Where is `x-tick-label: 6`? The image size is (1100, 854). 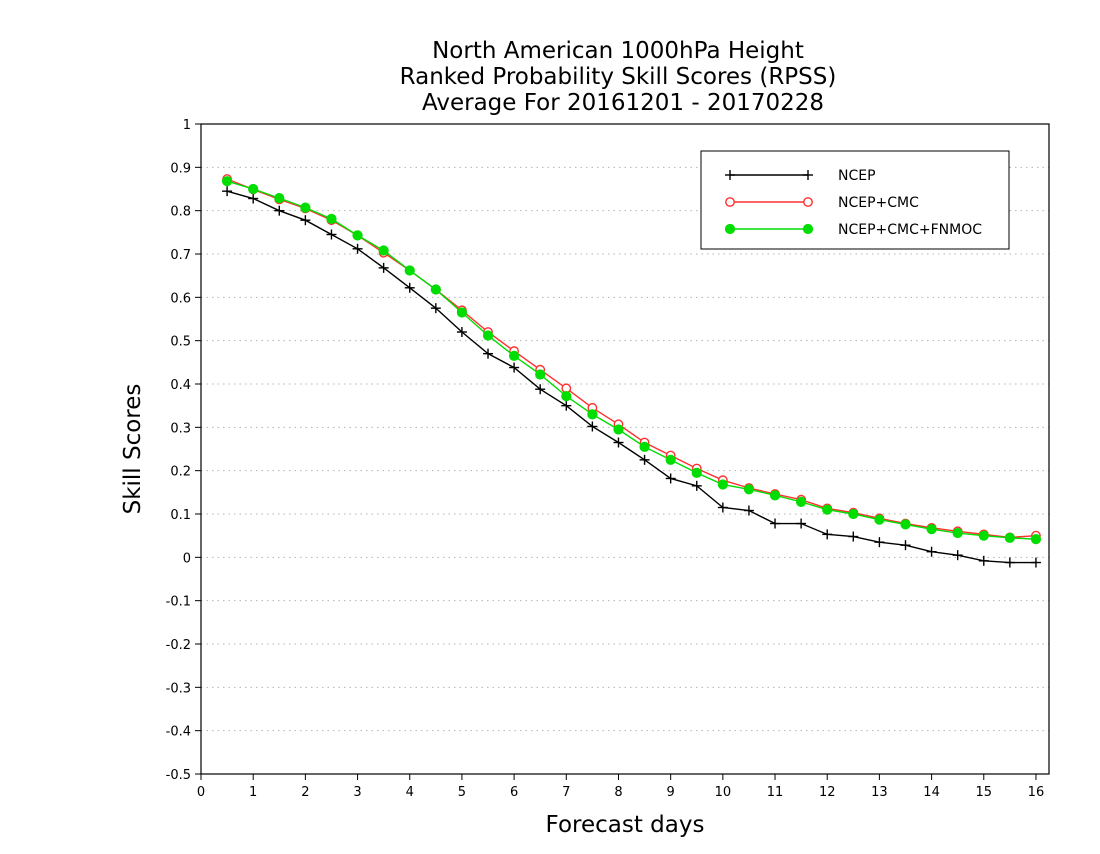
x-tick-label: 6 is located at coordinates (514, 792).